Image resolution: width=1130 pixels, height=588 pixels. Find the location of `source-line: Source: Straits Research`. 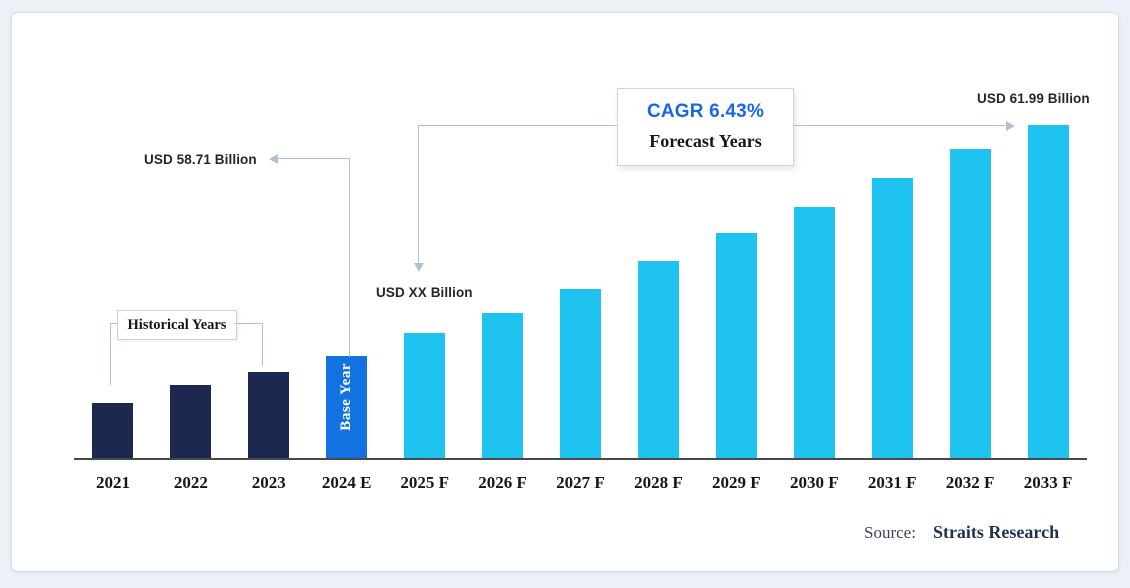

source-line: Source: Straits Research is located at coordinates (961, 532).